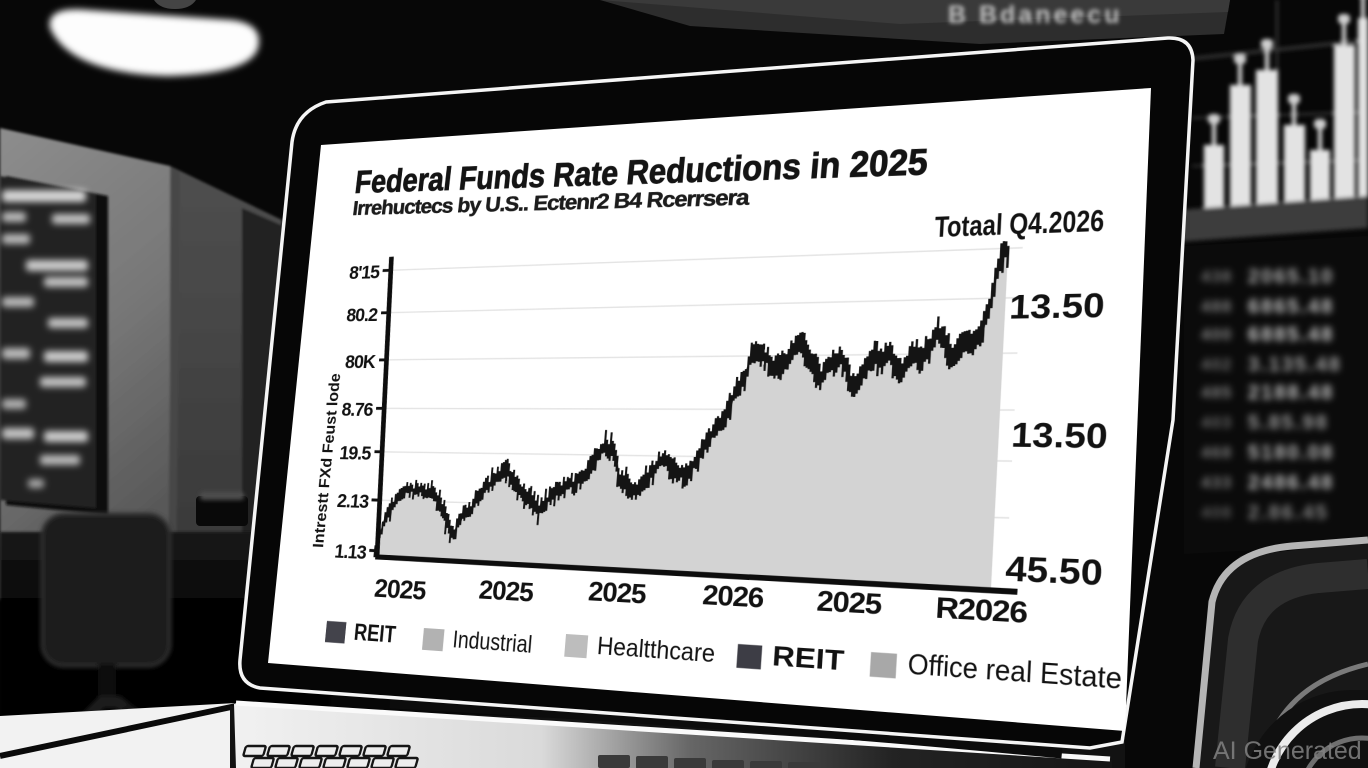 The image size is (1368, 768). What do you see at coordinates (1019, 223) in the screenshot?
I see `svg-text: Totaal Q4.2026` at bounding box center [1019, 223].